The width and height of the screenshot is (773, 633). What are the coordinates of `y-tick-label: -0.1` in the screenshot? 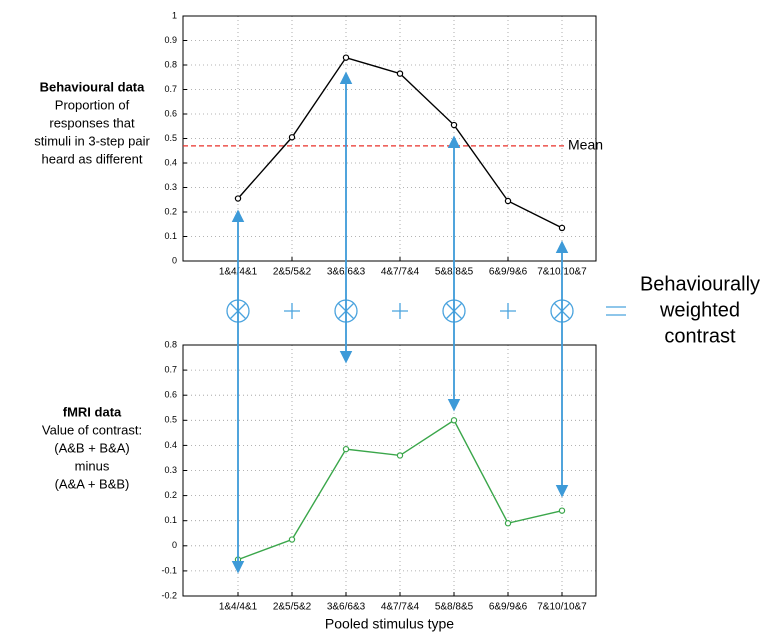 It's located at (169, 570).